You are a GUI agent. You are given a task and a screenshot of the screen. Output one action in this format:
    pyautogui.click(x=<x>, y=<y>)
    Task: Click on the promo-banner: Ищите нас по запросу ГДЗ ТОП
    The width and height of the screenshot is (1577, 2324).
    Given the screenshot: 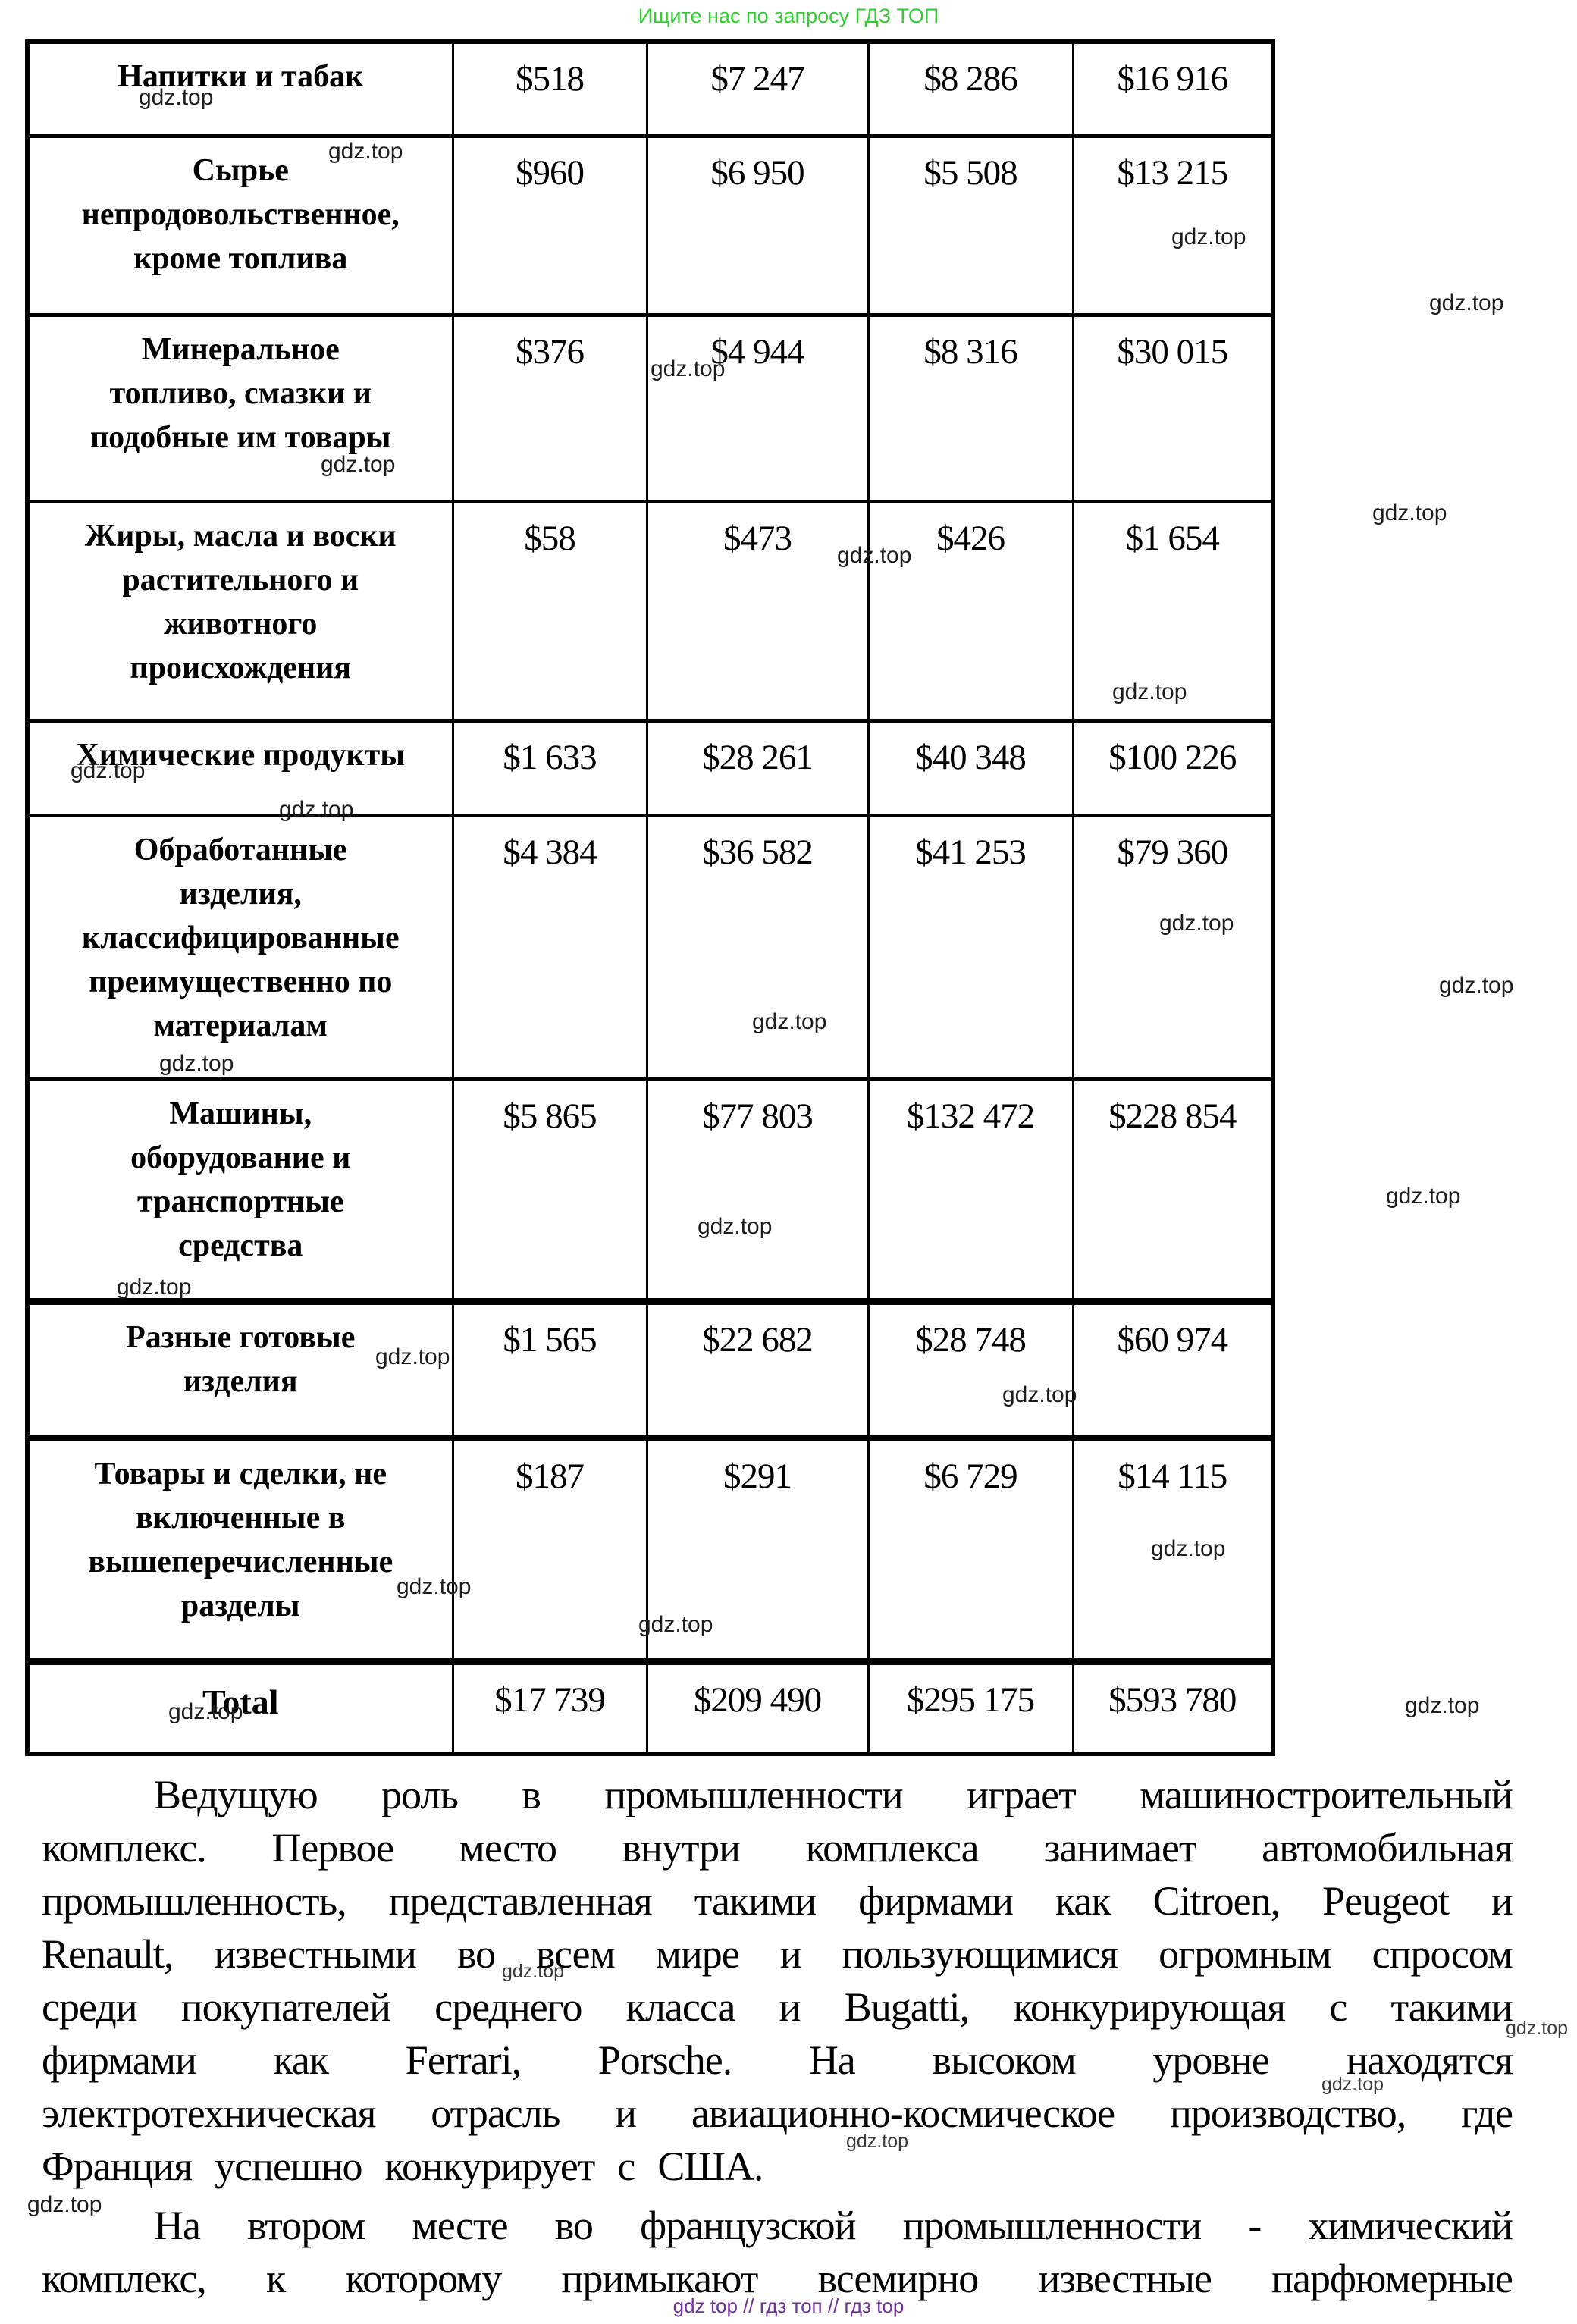 What is the action you would take?
    pyautogui.click(x=788, y=16)
    